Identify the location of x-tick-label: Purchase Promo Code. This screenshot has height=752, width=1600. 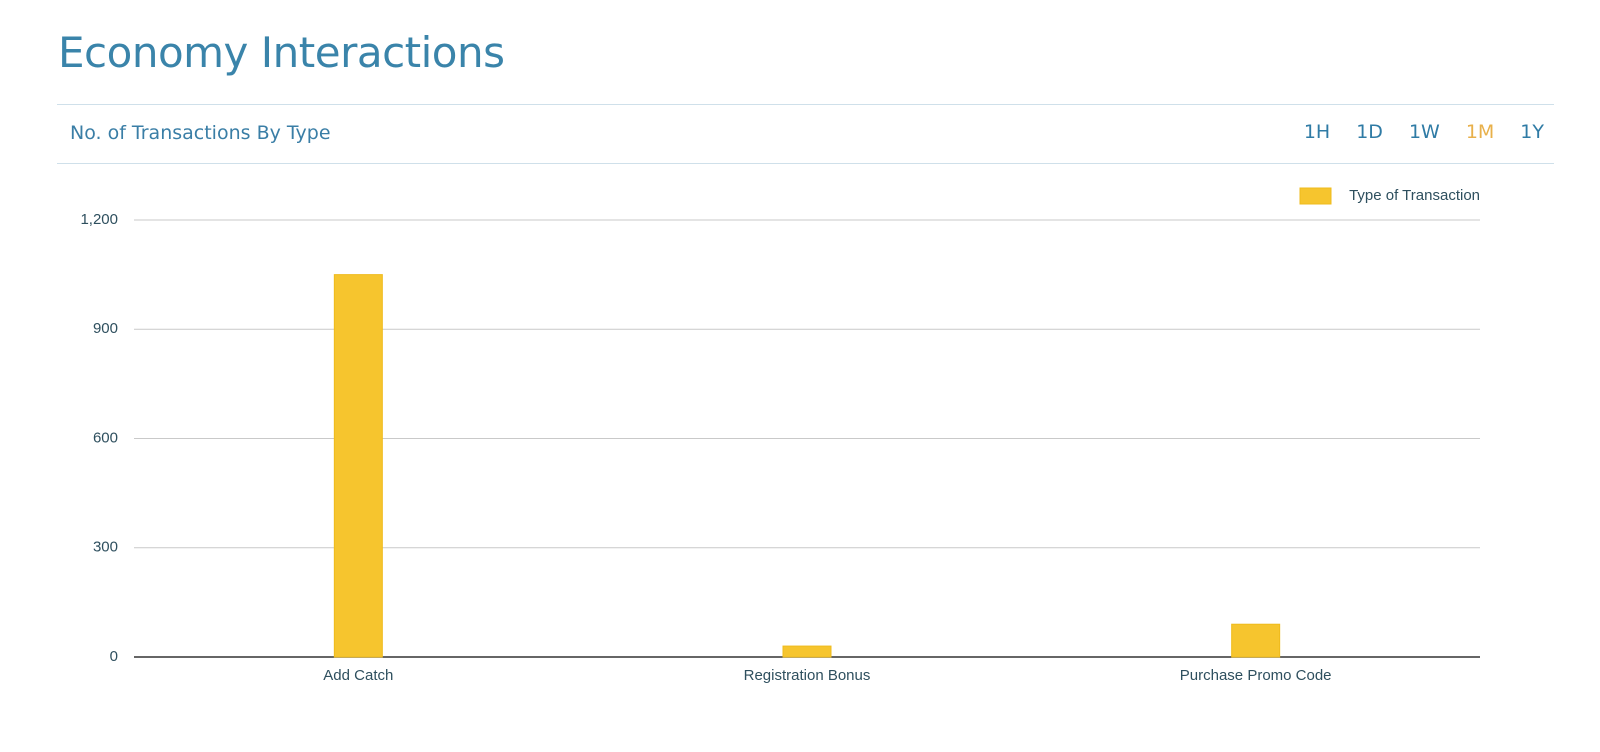
(1256, 675).